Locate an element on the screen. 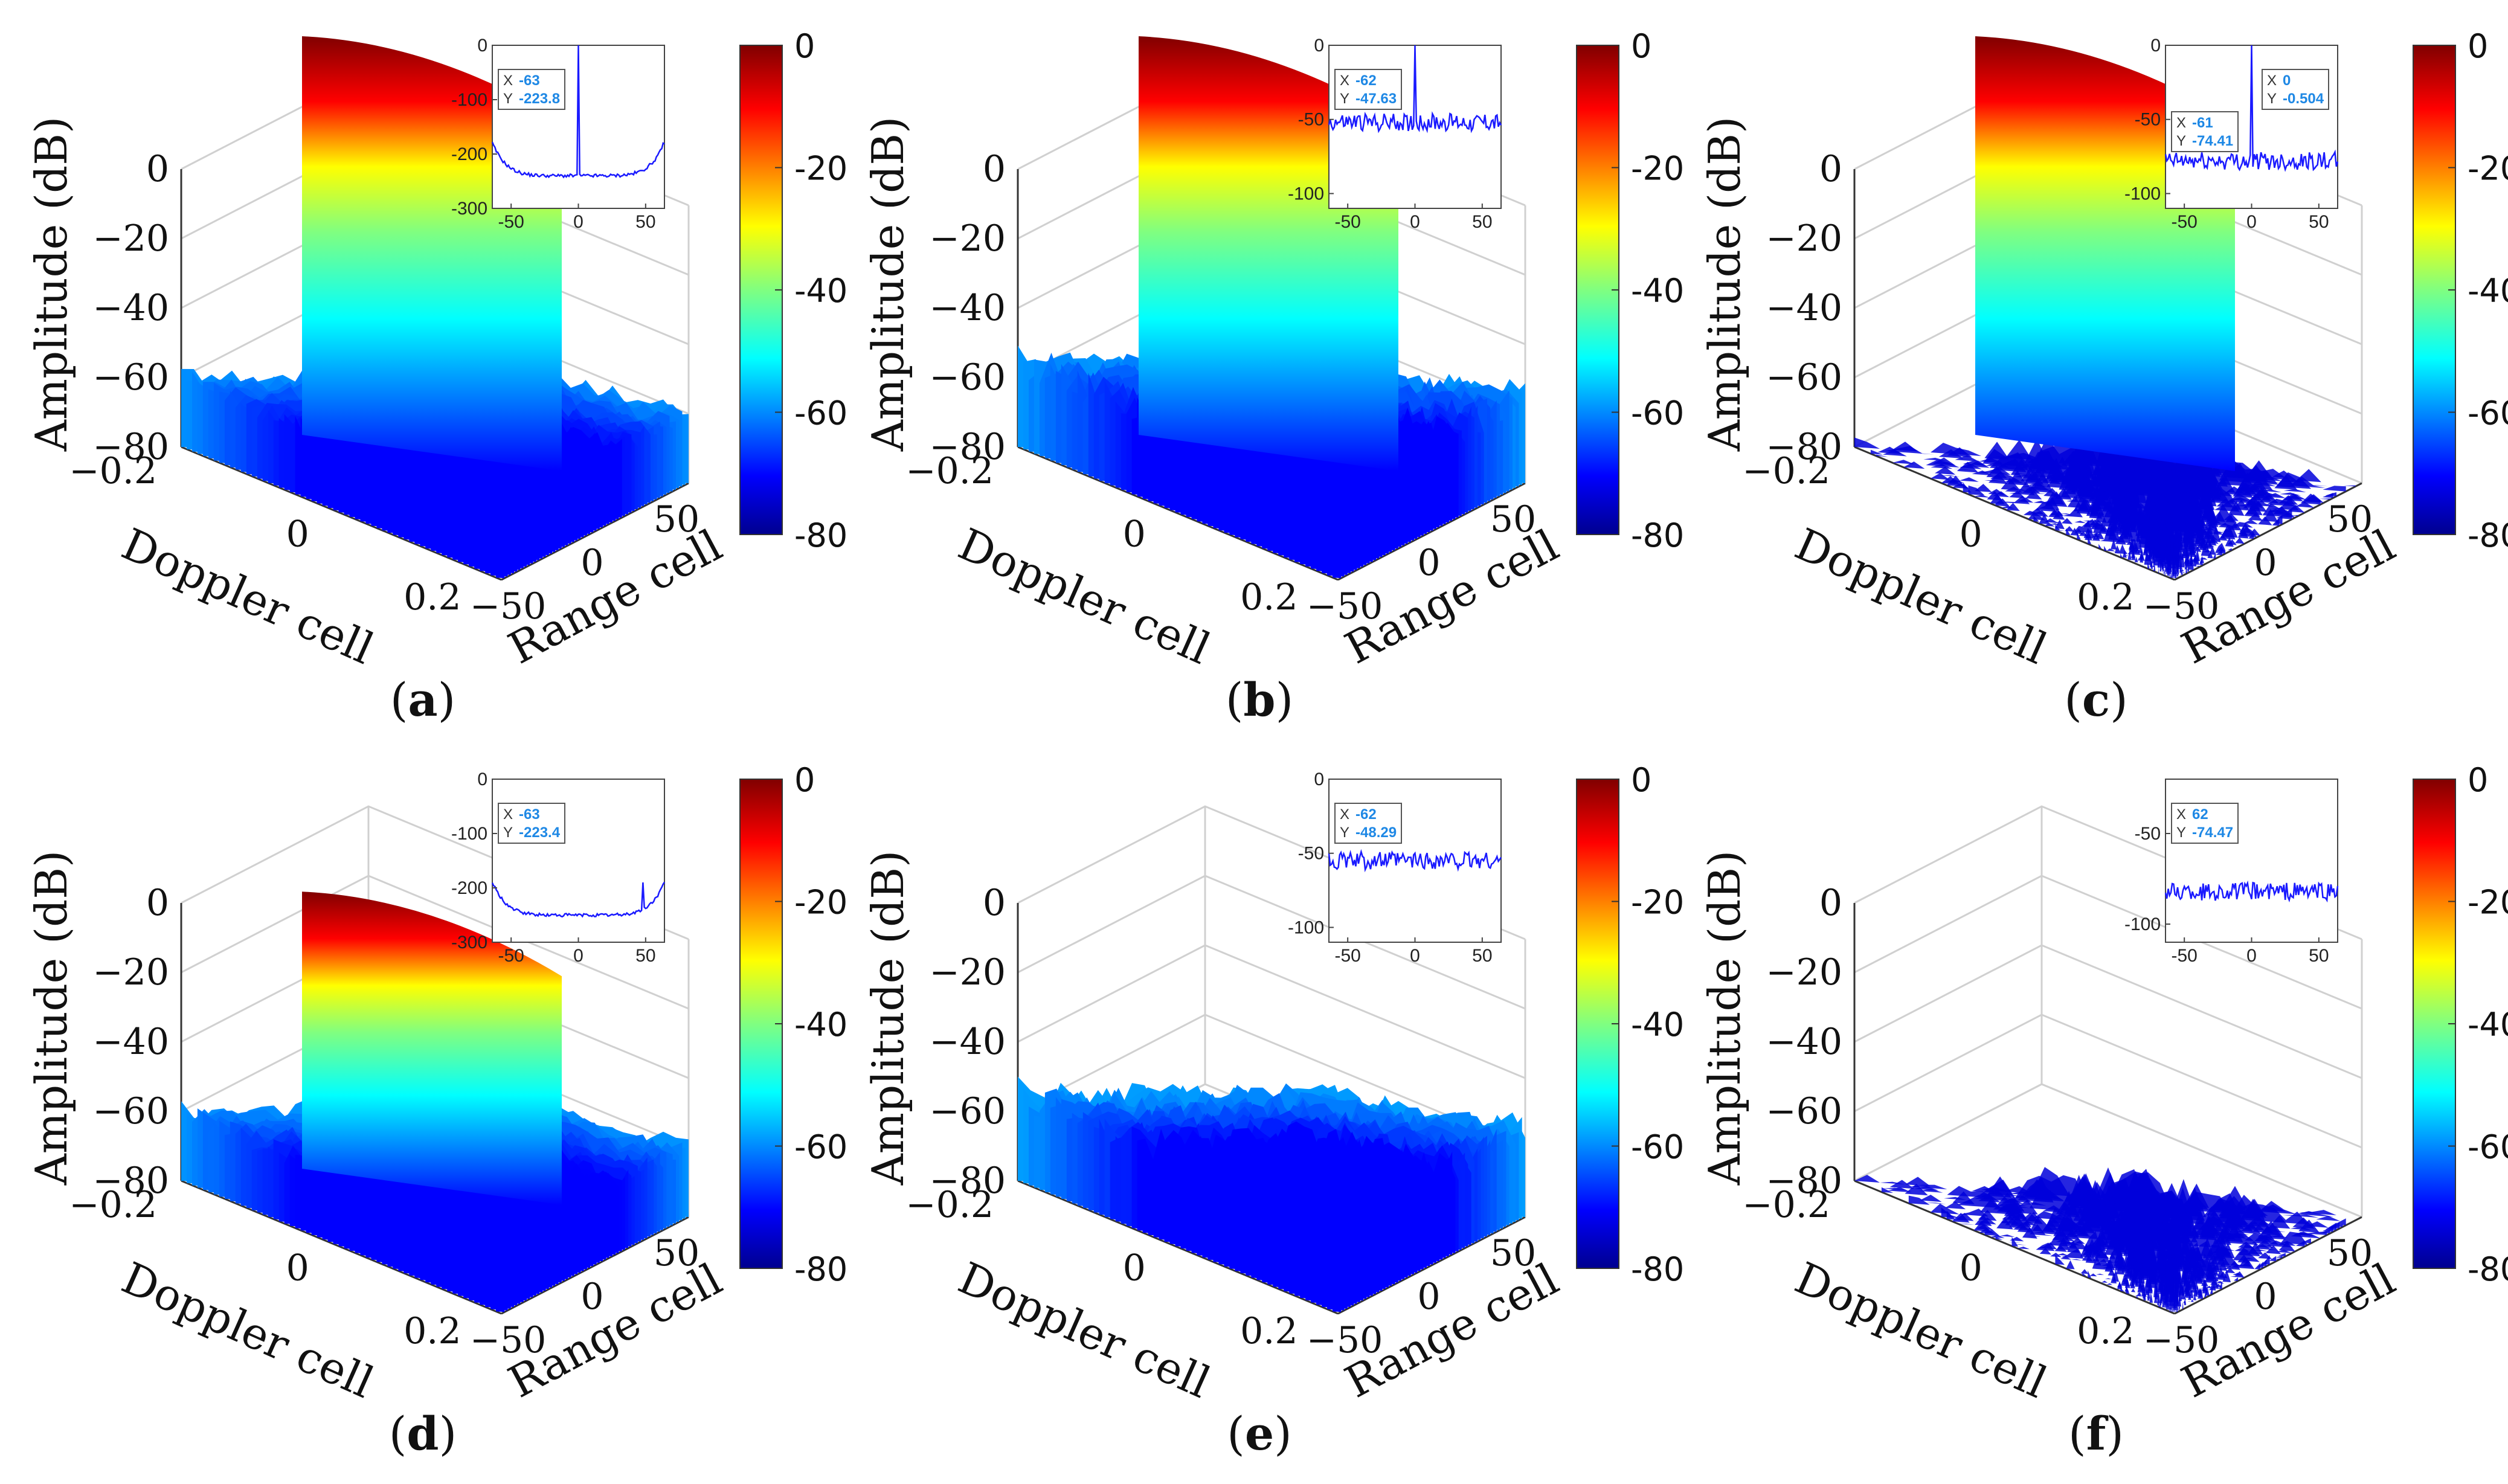  z-gridline is located at coordinates (1271, 942).